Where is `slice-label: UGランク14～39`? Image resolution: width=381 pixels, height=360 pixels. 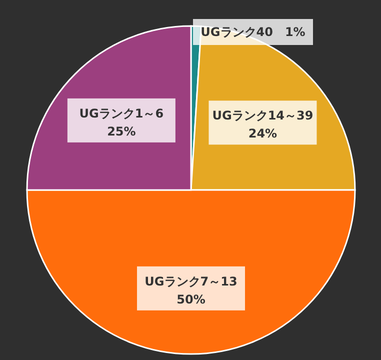 slice-label: UGランク14～39 is located at coordinates (263, 115).